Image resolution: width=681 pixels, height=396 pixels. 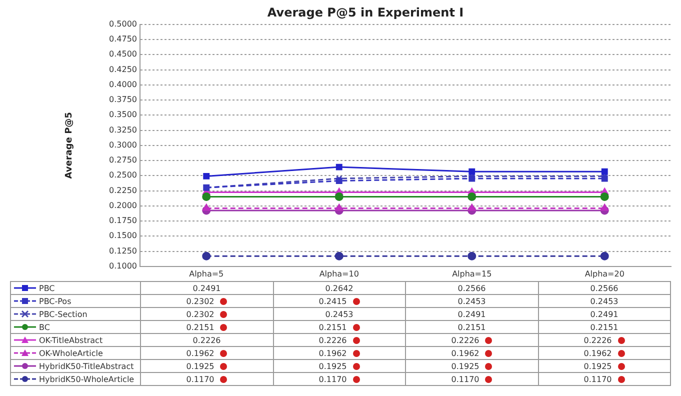 I want to click on y-tick-label: 0.1500, so click(x=123, y=235).